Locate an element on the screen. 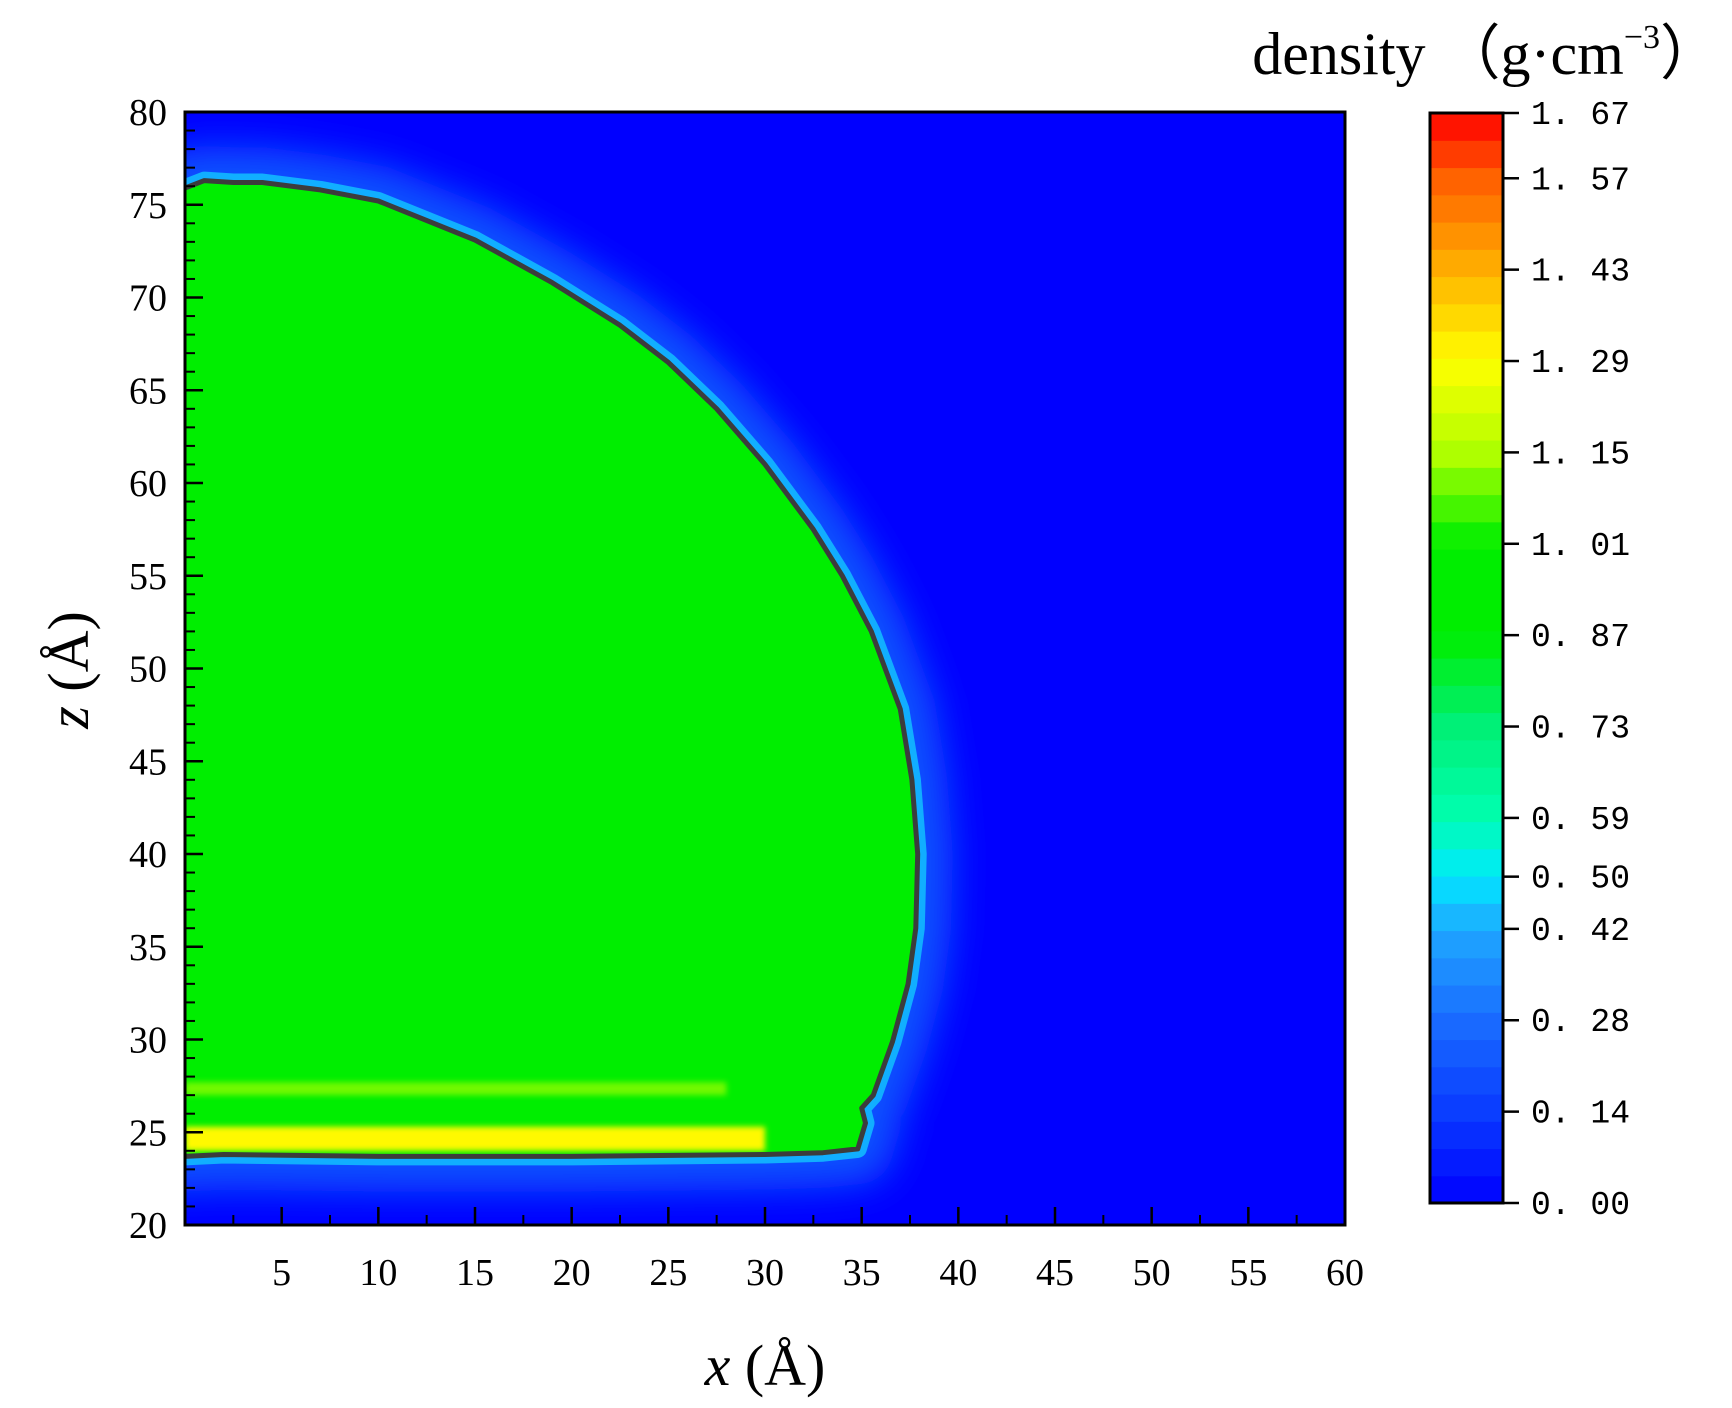 The height and width of the screenshot is (1408, 1732). y-tick-label: 75 is located at coordinates (148, 206).